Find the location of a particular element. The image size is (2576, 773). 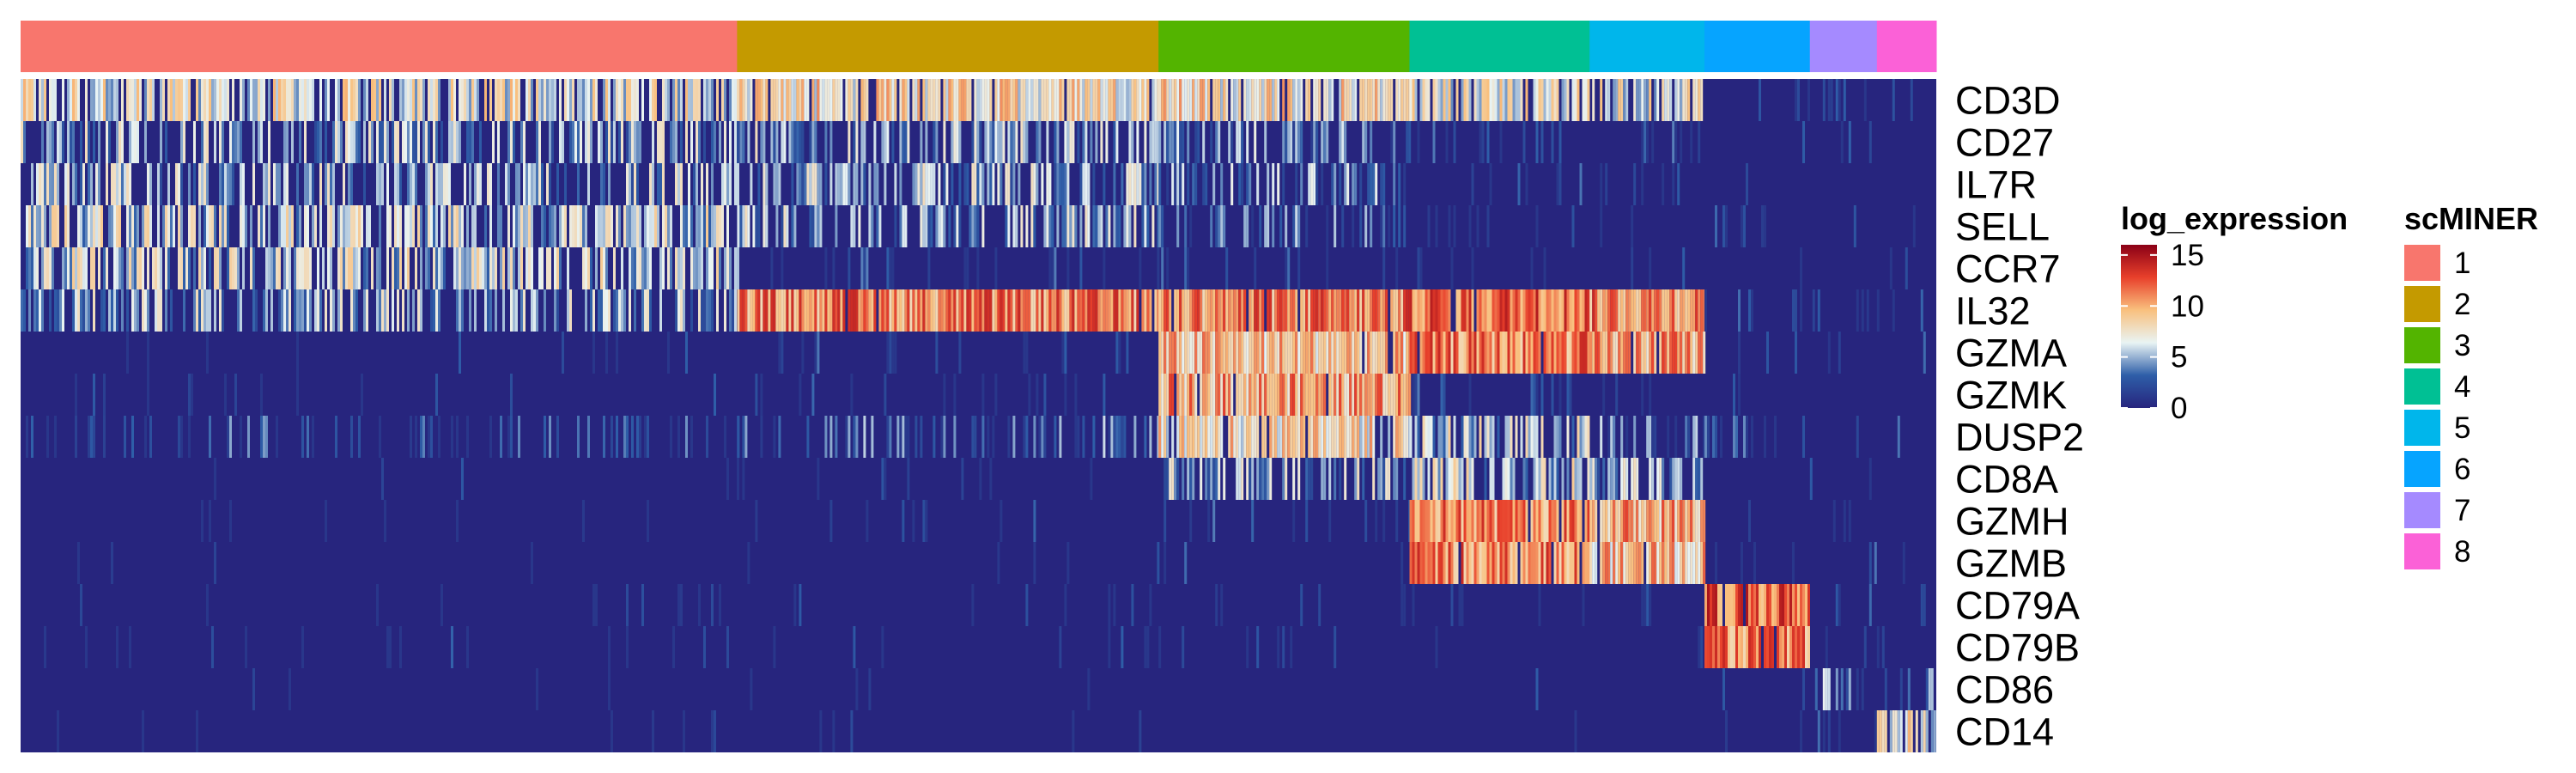

cluster-legend-label-7: 7 is located at coordinates (2462, 511).